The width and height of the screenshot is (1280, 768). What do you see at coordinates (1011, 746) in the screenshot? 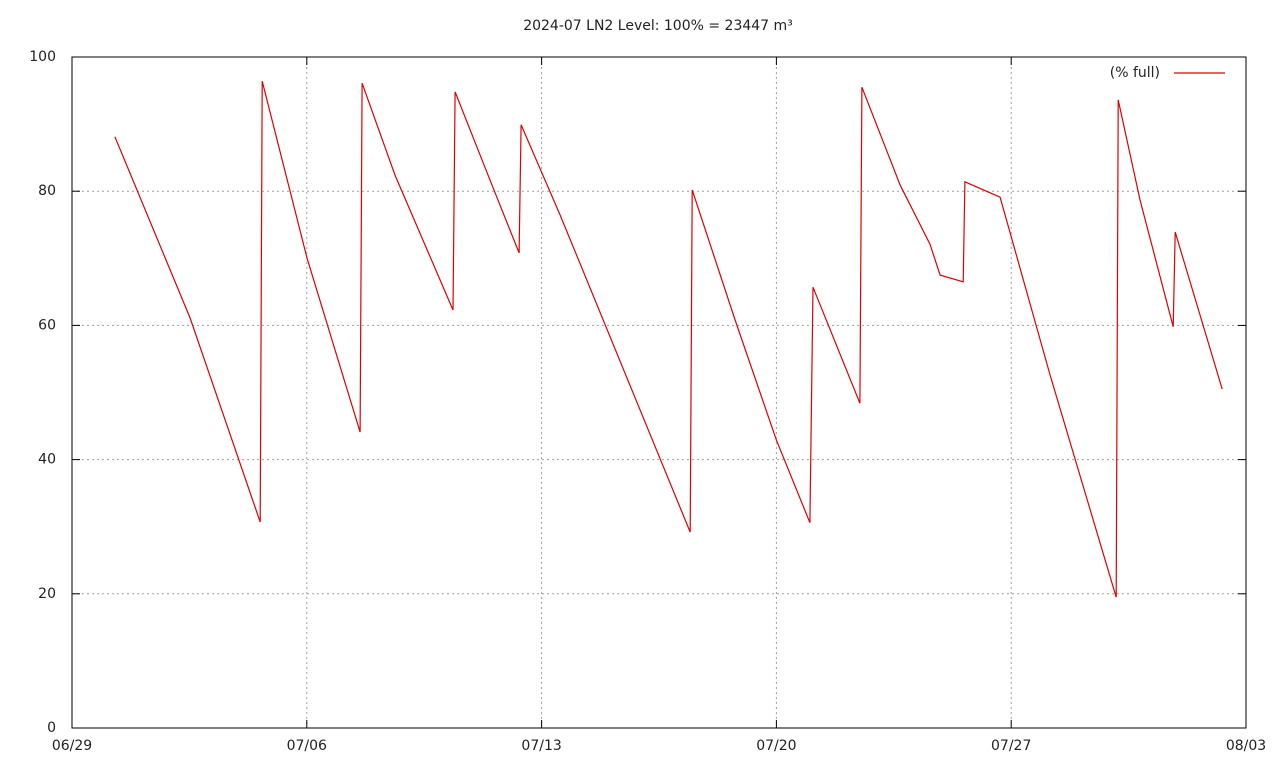
I see `x-tick-label: 07/27` at bounding box center [1011, 746].